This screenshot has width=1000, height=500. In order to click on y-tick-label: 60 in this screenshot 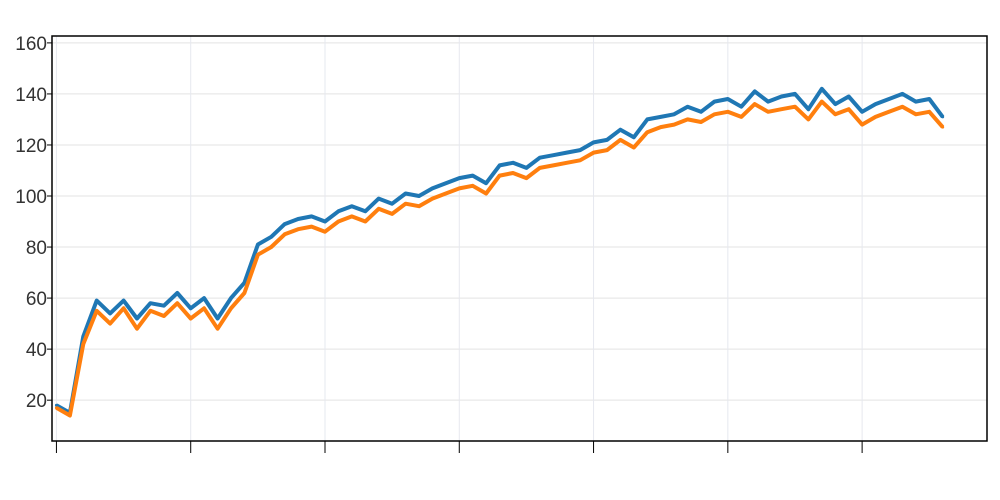, I will do `click(36, 299)`.